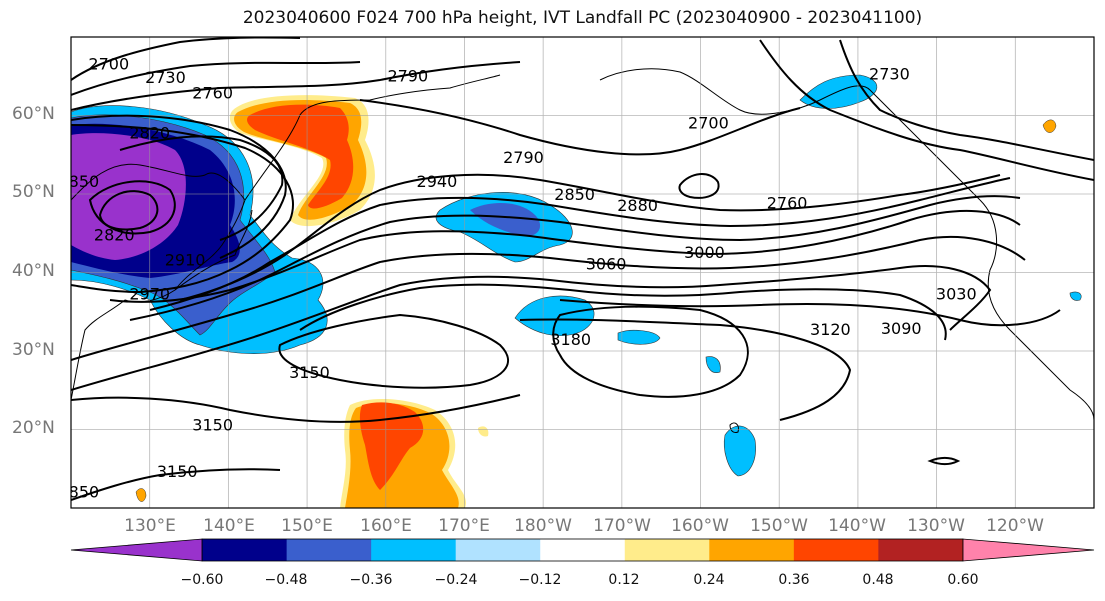  I want to click on lon-label-150e: 150°E, so click(307, 526).